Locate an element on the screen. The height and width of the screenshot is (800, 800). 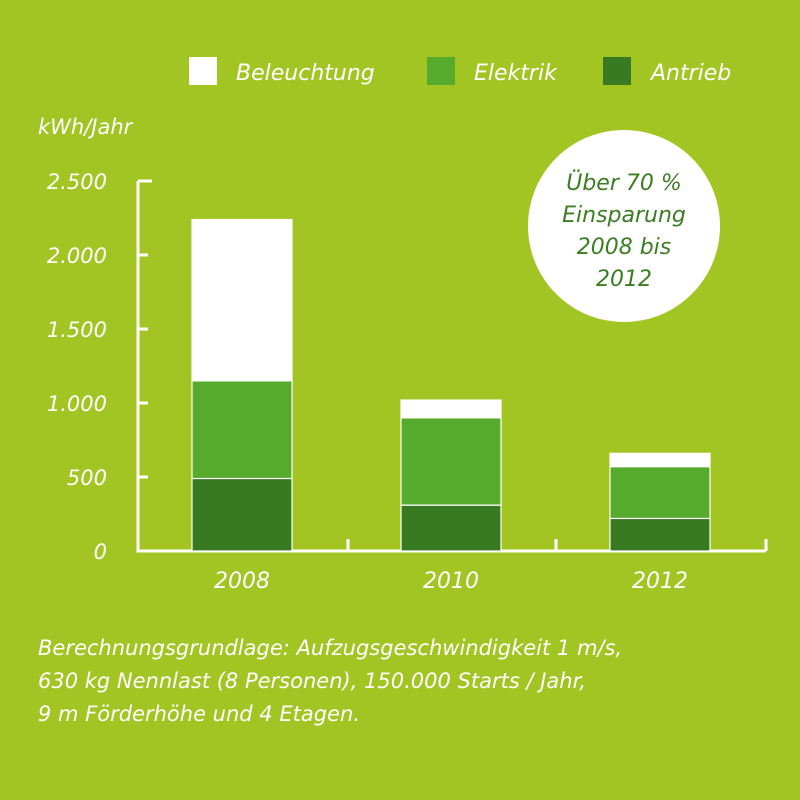
y-tick-label: 0 is located at coordinates (100, 552).